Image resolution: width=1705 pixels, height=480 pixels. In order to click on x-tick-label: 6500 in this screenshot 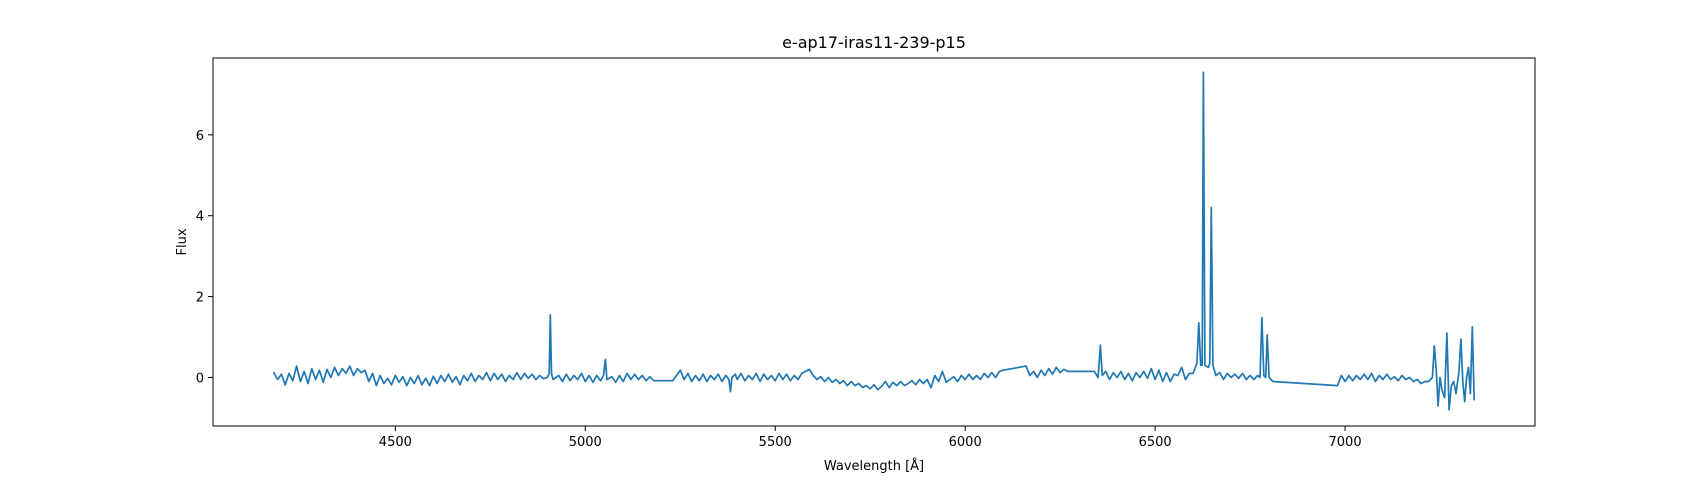, I will do `click(1155, 442)`.